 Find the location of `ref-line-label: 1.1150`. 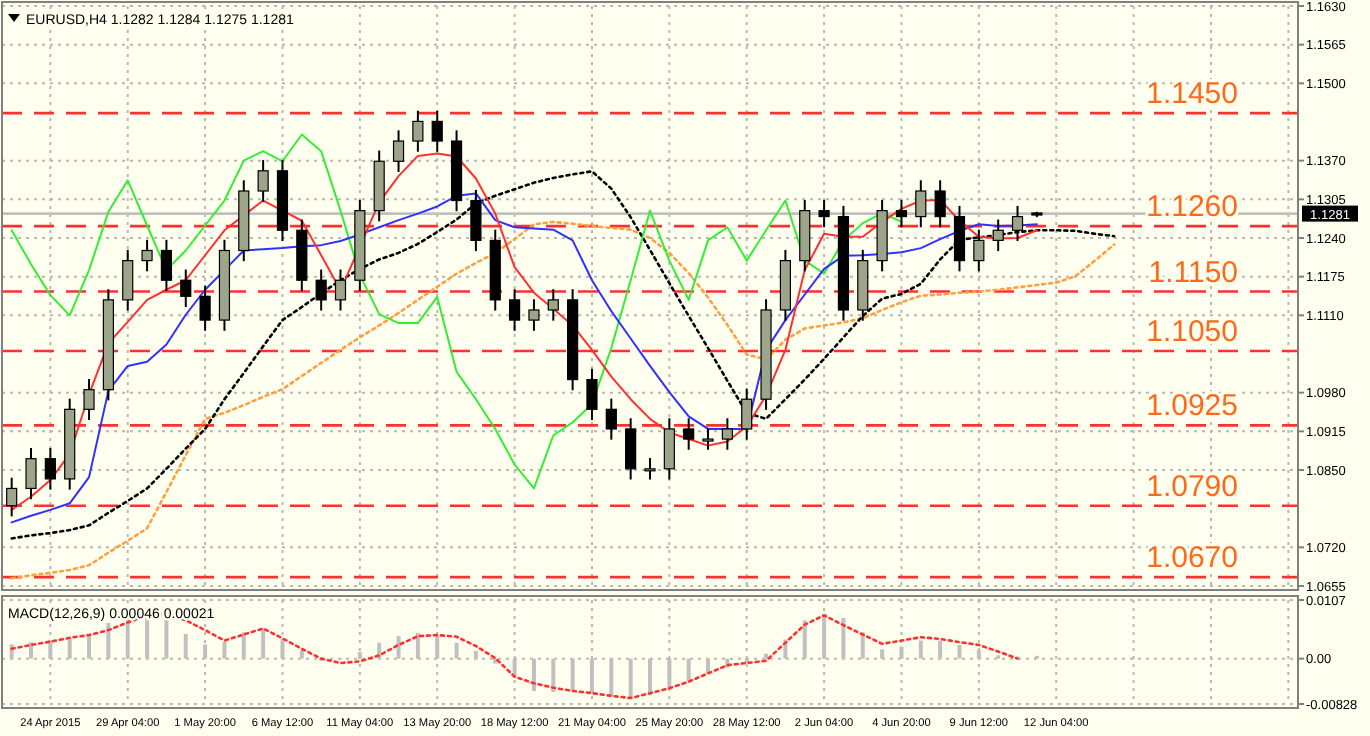

ref-line-label: 1.1150 is located at coordinates (1193, 272).